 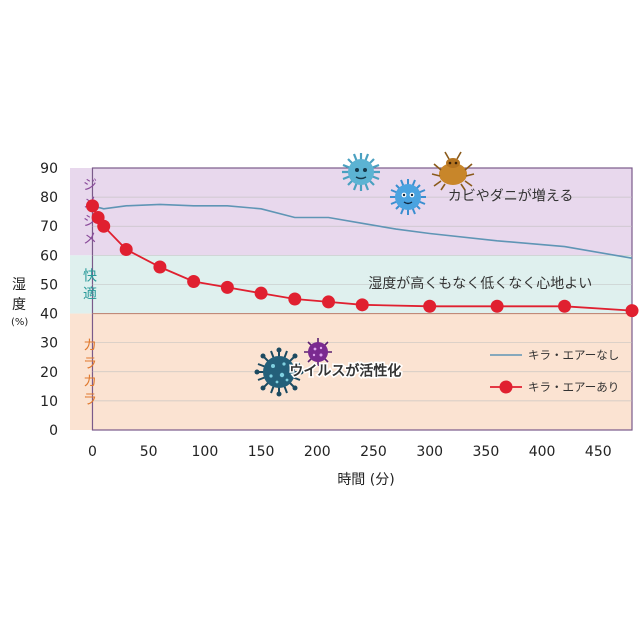 I want to click on x-tick-label: 450, so click(x=598, y=452).